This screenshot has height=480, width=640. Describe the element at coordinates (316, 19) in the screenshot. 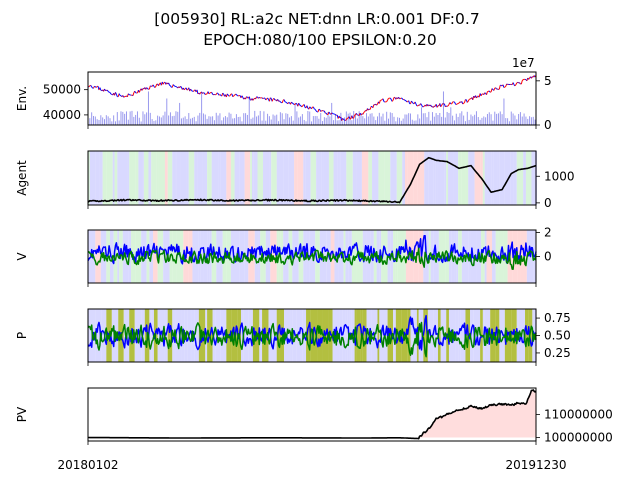

I see `chart-title-line-1: [005930] RL:a2c NET:dnn LR:0.001 DF:0.7` at that location.